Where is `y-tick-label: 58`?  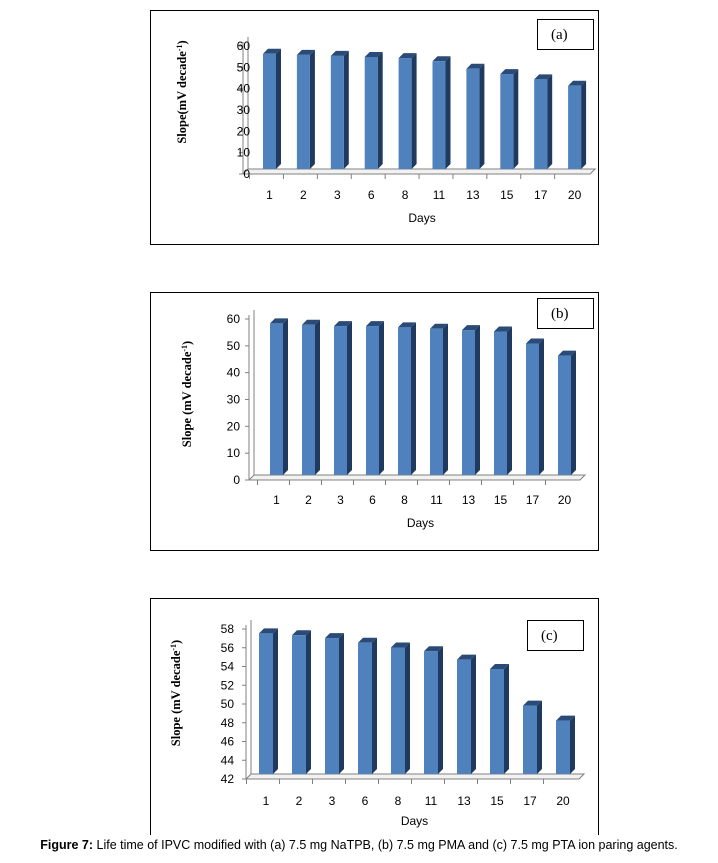
y-tick-label: 58 is located at coordinates (228, 629).